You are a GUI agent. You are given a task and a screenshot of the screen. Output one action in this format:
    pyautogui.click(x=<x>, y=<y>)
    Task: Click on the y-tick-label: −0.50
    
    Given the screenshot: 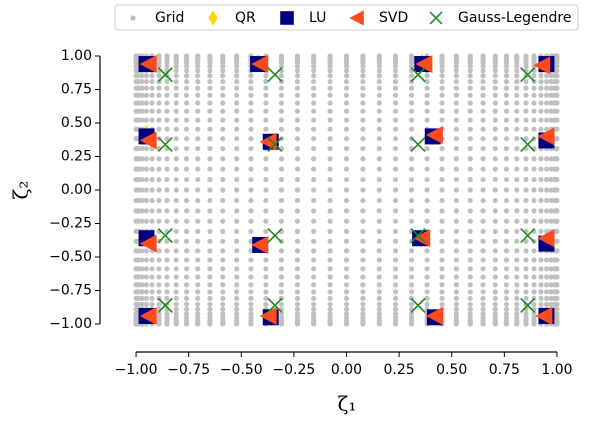 What is the action you would take?
    pyautogui.click(x=70, y=257)
    